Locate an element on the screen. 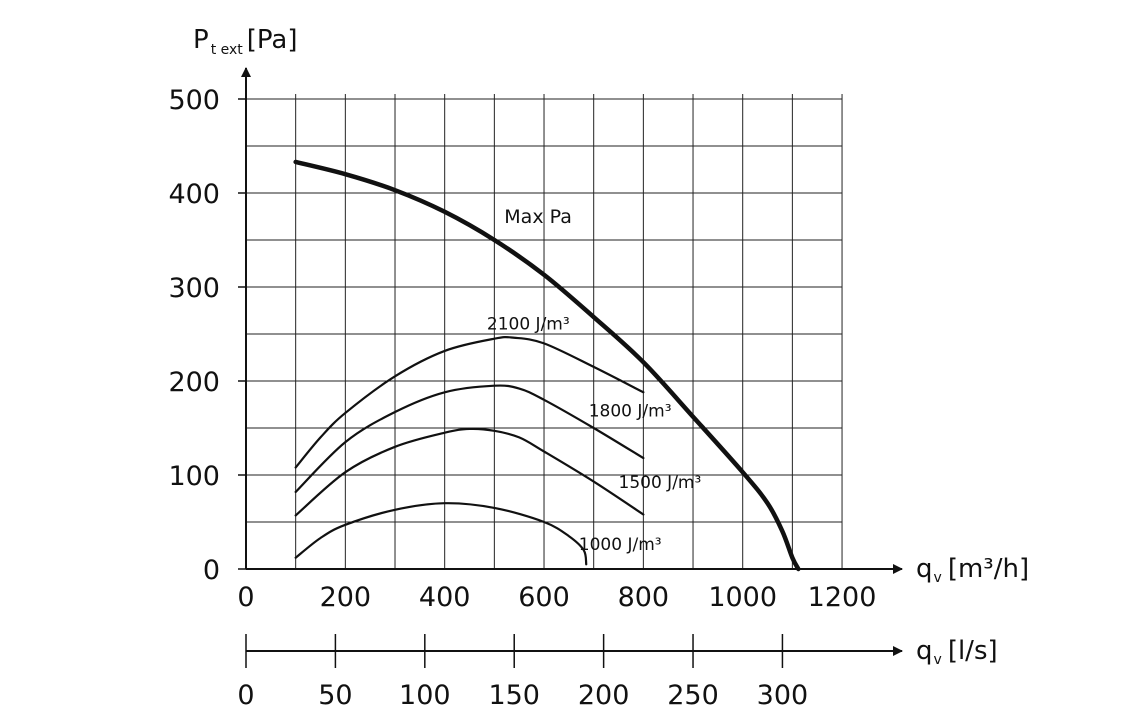 The width and height of the screenshot is (1144, 724). y-tick-label: 0 is located at coordinates (211, 570).